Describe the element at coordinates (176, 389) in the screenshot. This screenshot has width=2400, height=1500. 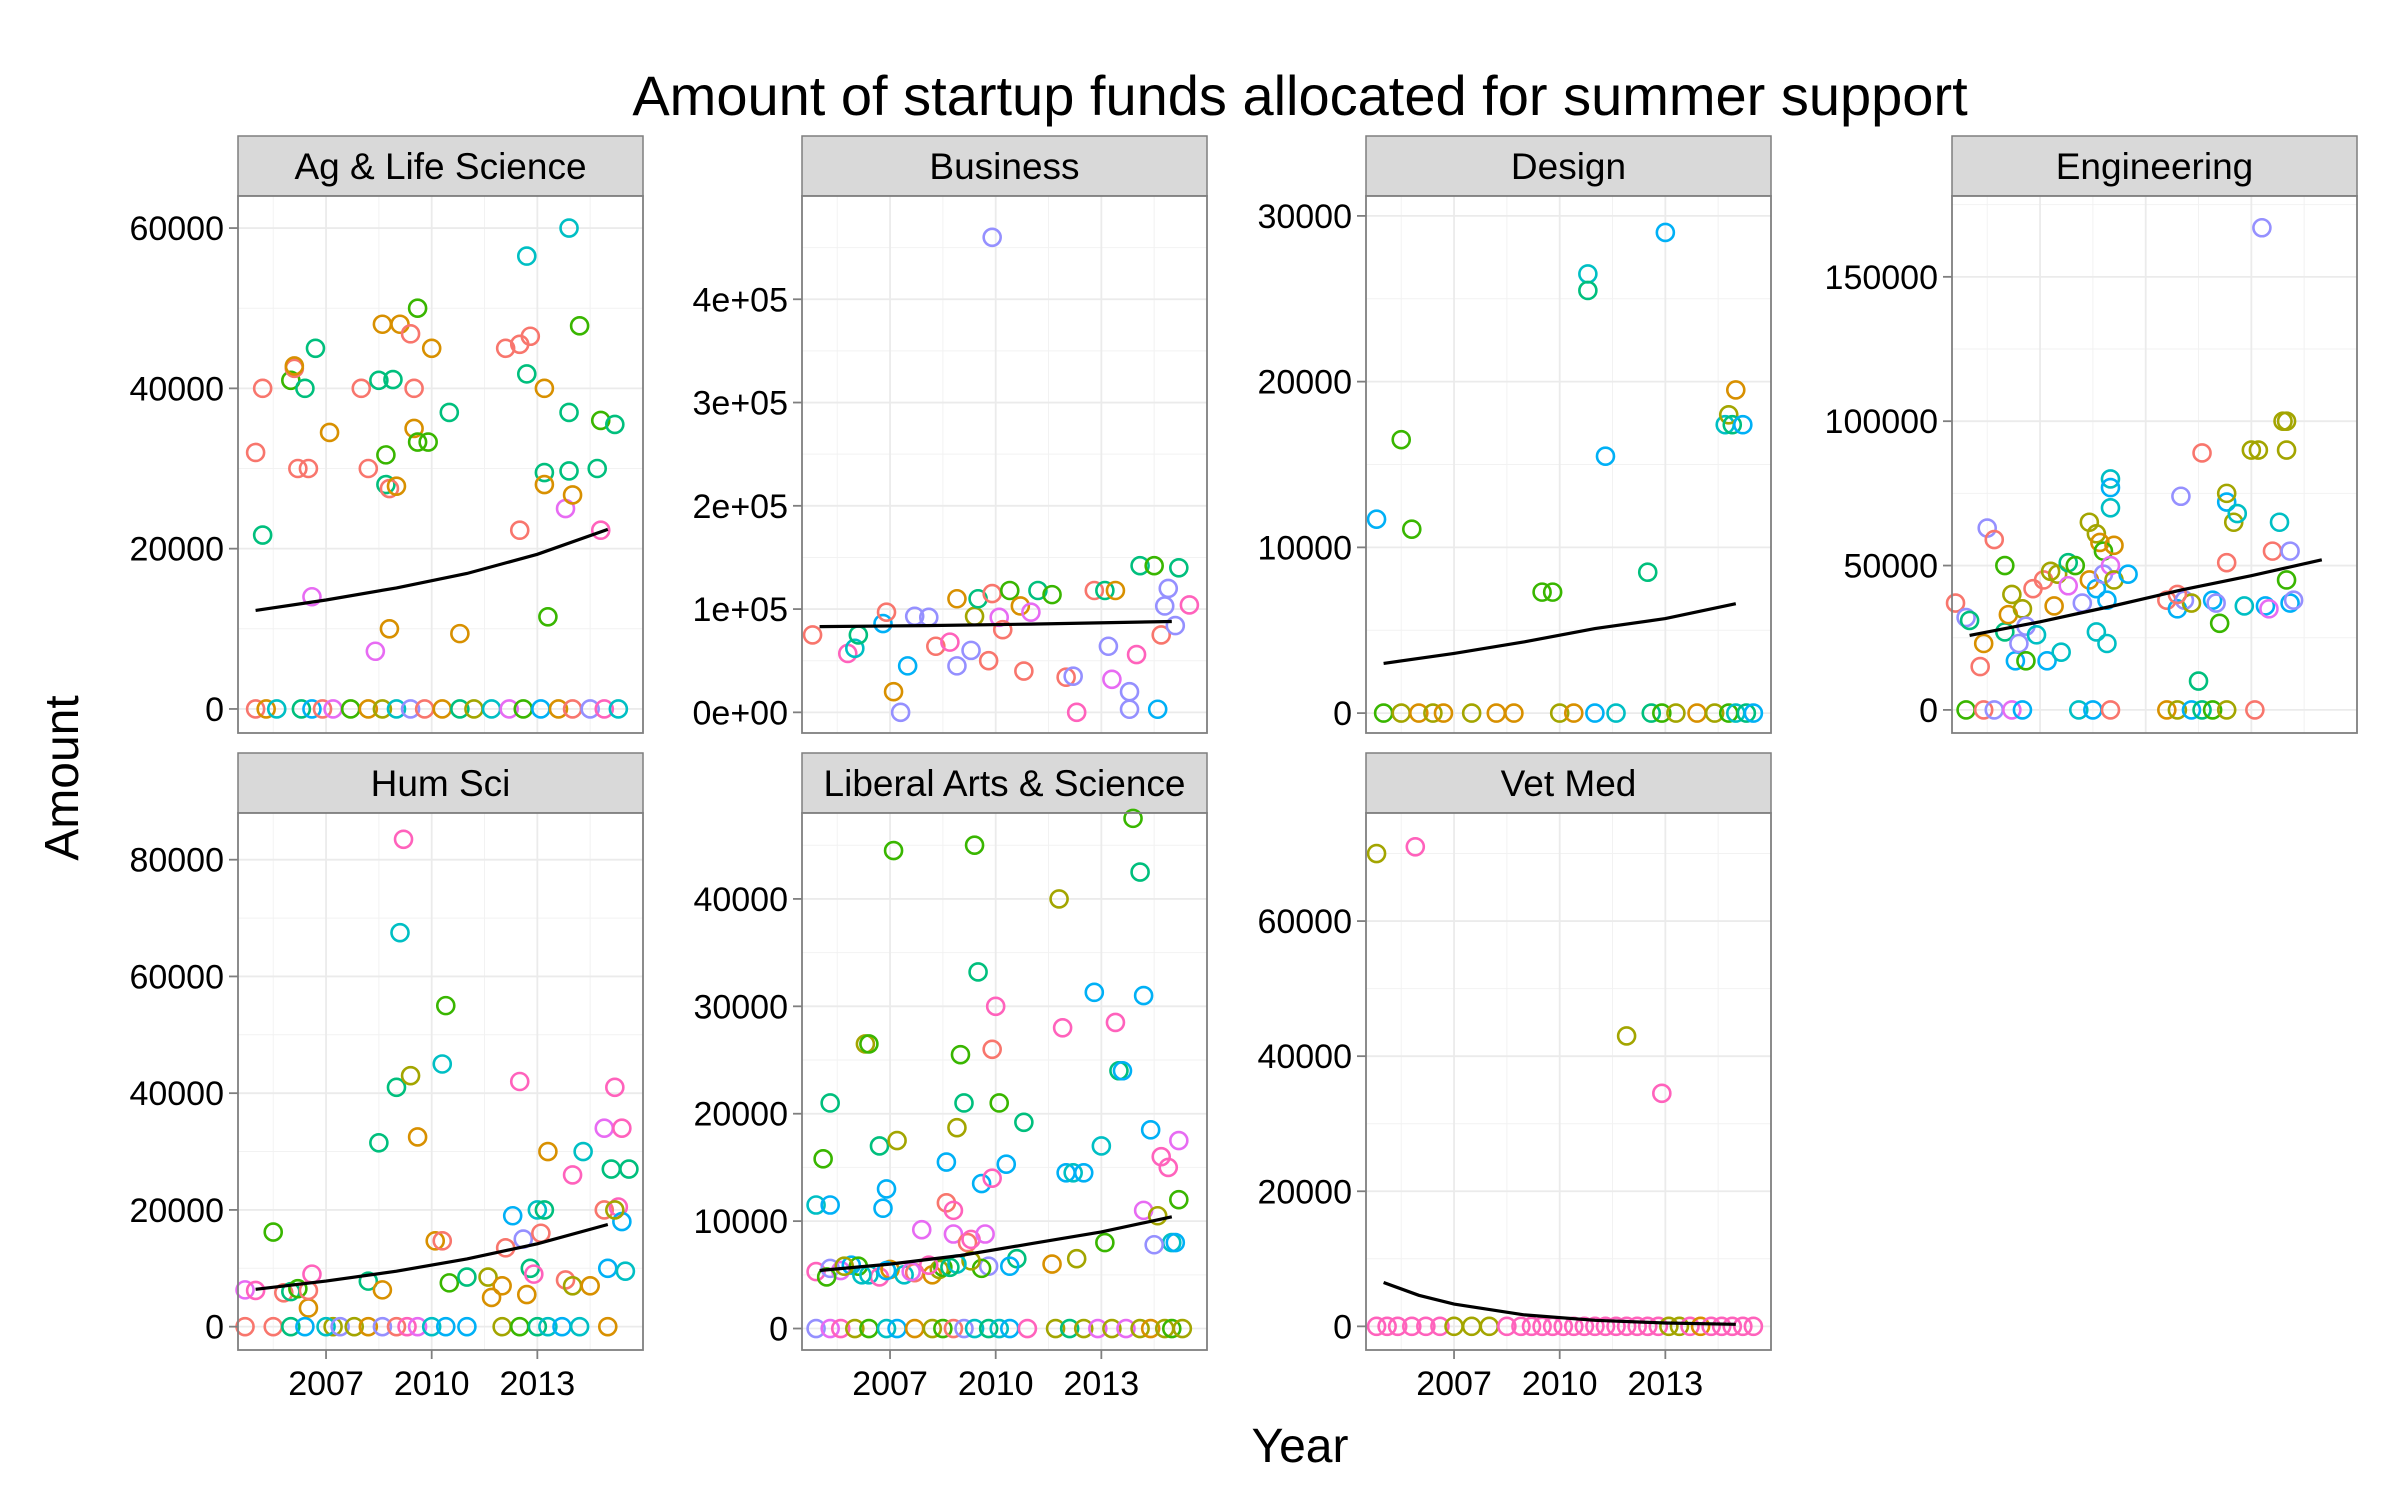
I see `y-tick-label: 40000` at that location.